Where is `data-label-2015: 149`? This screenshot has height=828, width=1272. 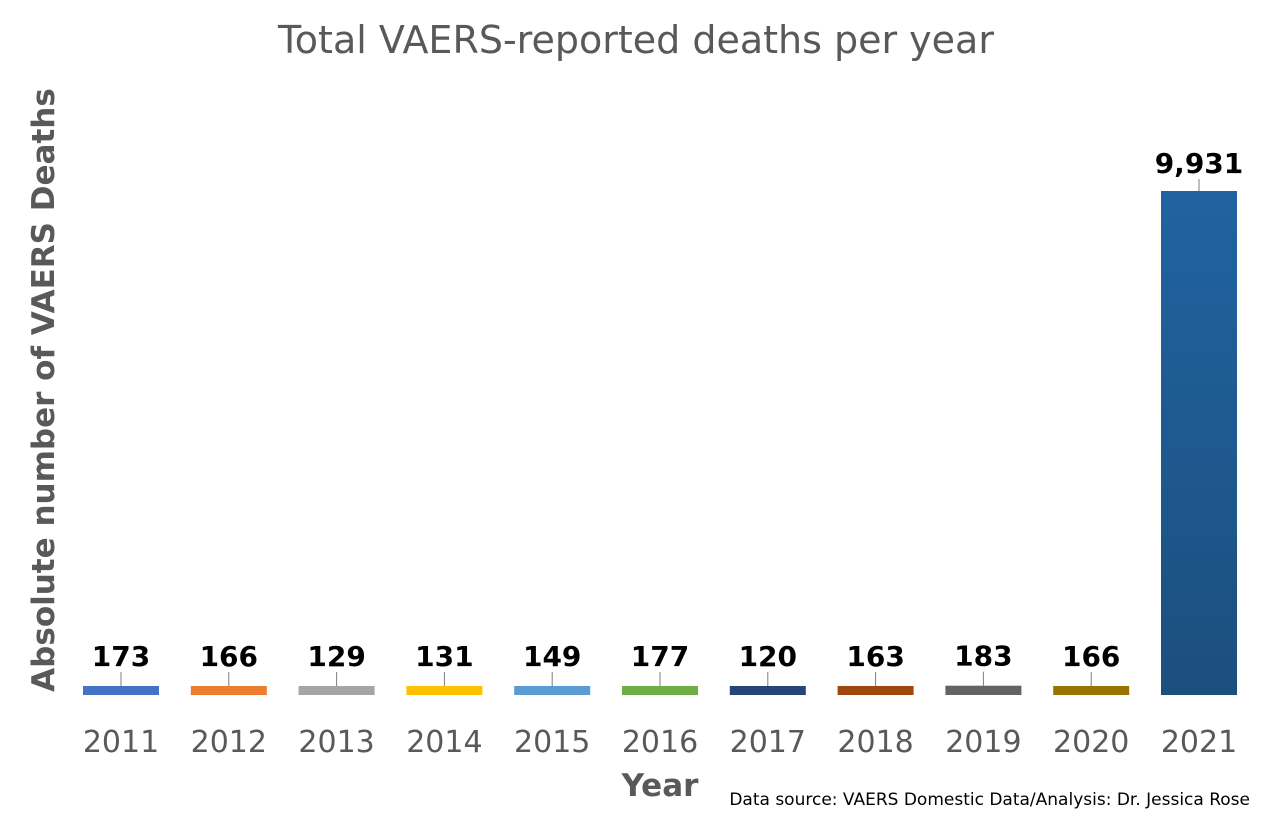 data-label-2015: 149 is located at coordinates (552, 656).